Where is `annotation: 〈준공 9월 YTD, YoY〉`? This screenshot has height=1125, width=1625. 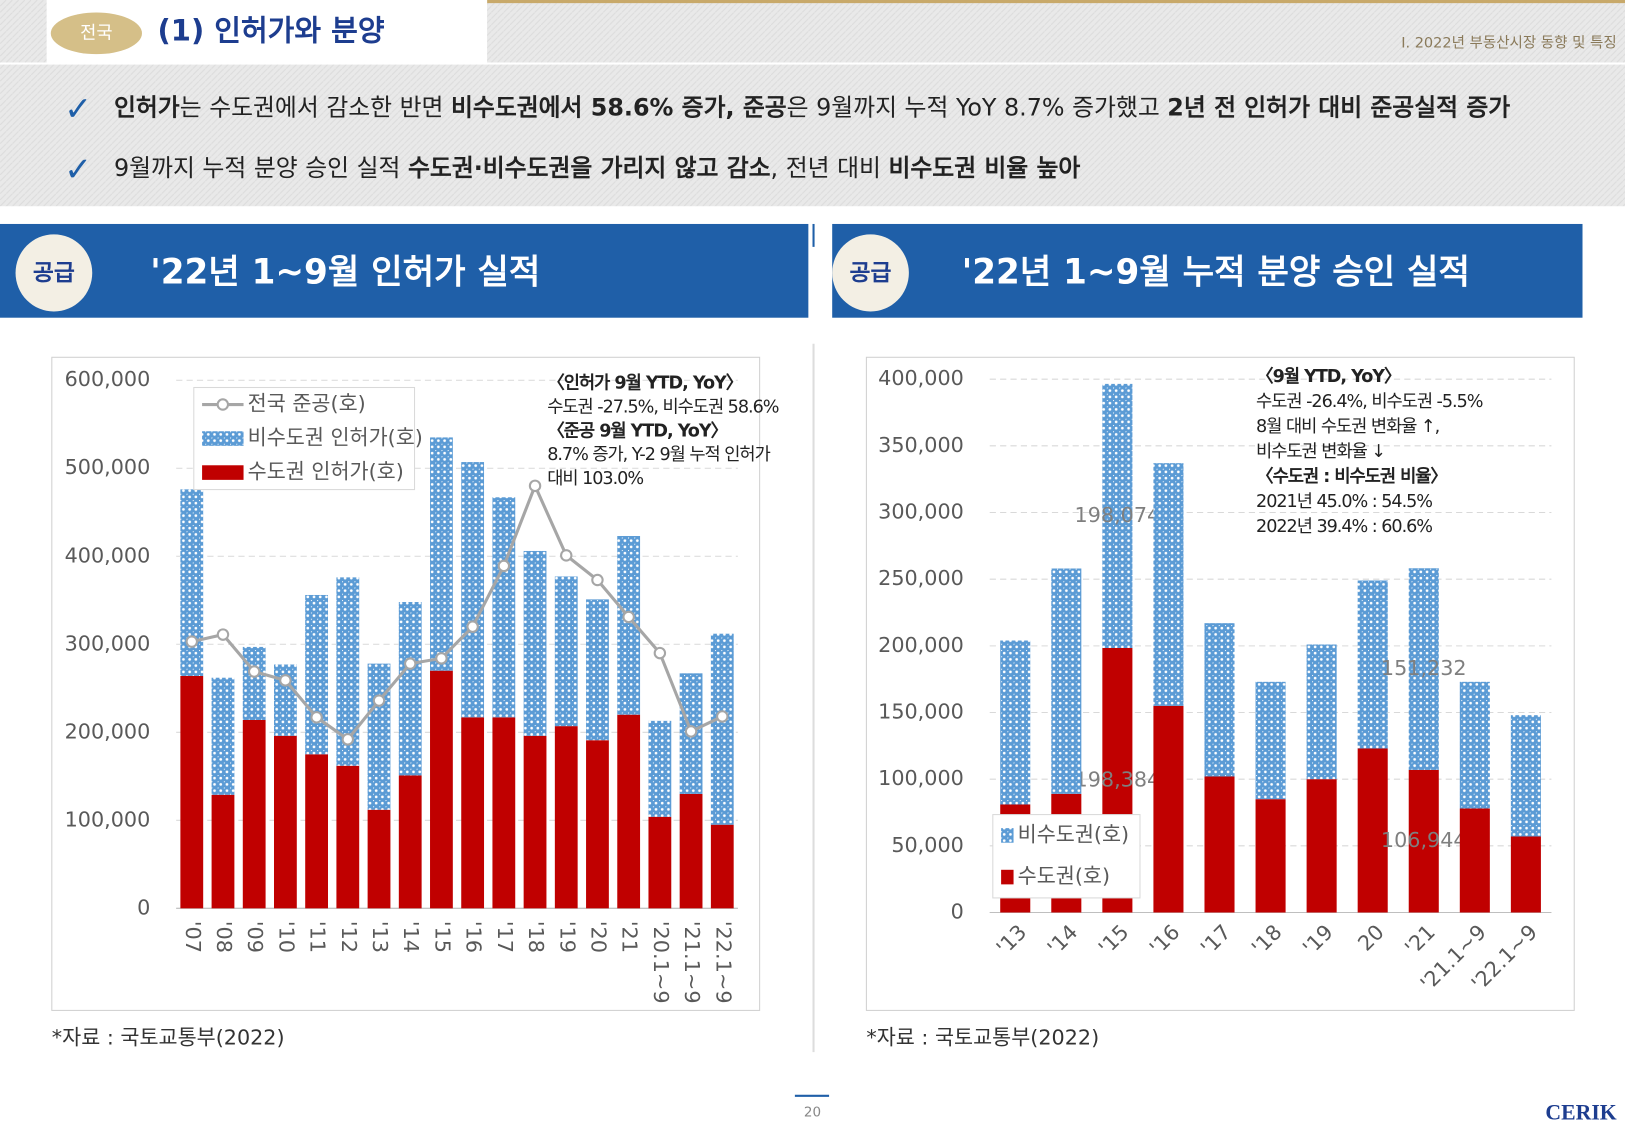 annotation: 〈준공 9월 YTD, YoY〉 is located at coordinates (637, 430).